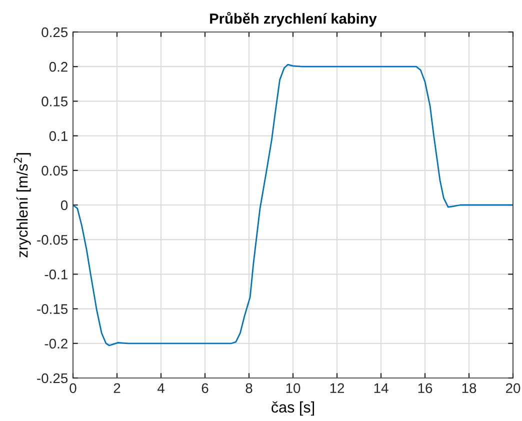 The height and width of the screenshot is (421, 522). I want to click on x-tick-label: 6, so click(205, 388).